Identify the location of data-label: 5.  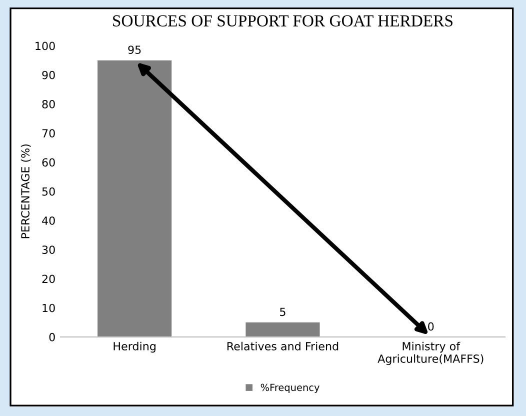
(283, 312).